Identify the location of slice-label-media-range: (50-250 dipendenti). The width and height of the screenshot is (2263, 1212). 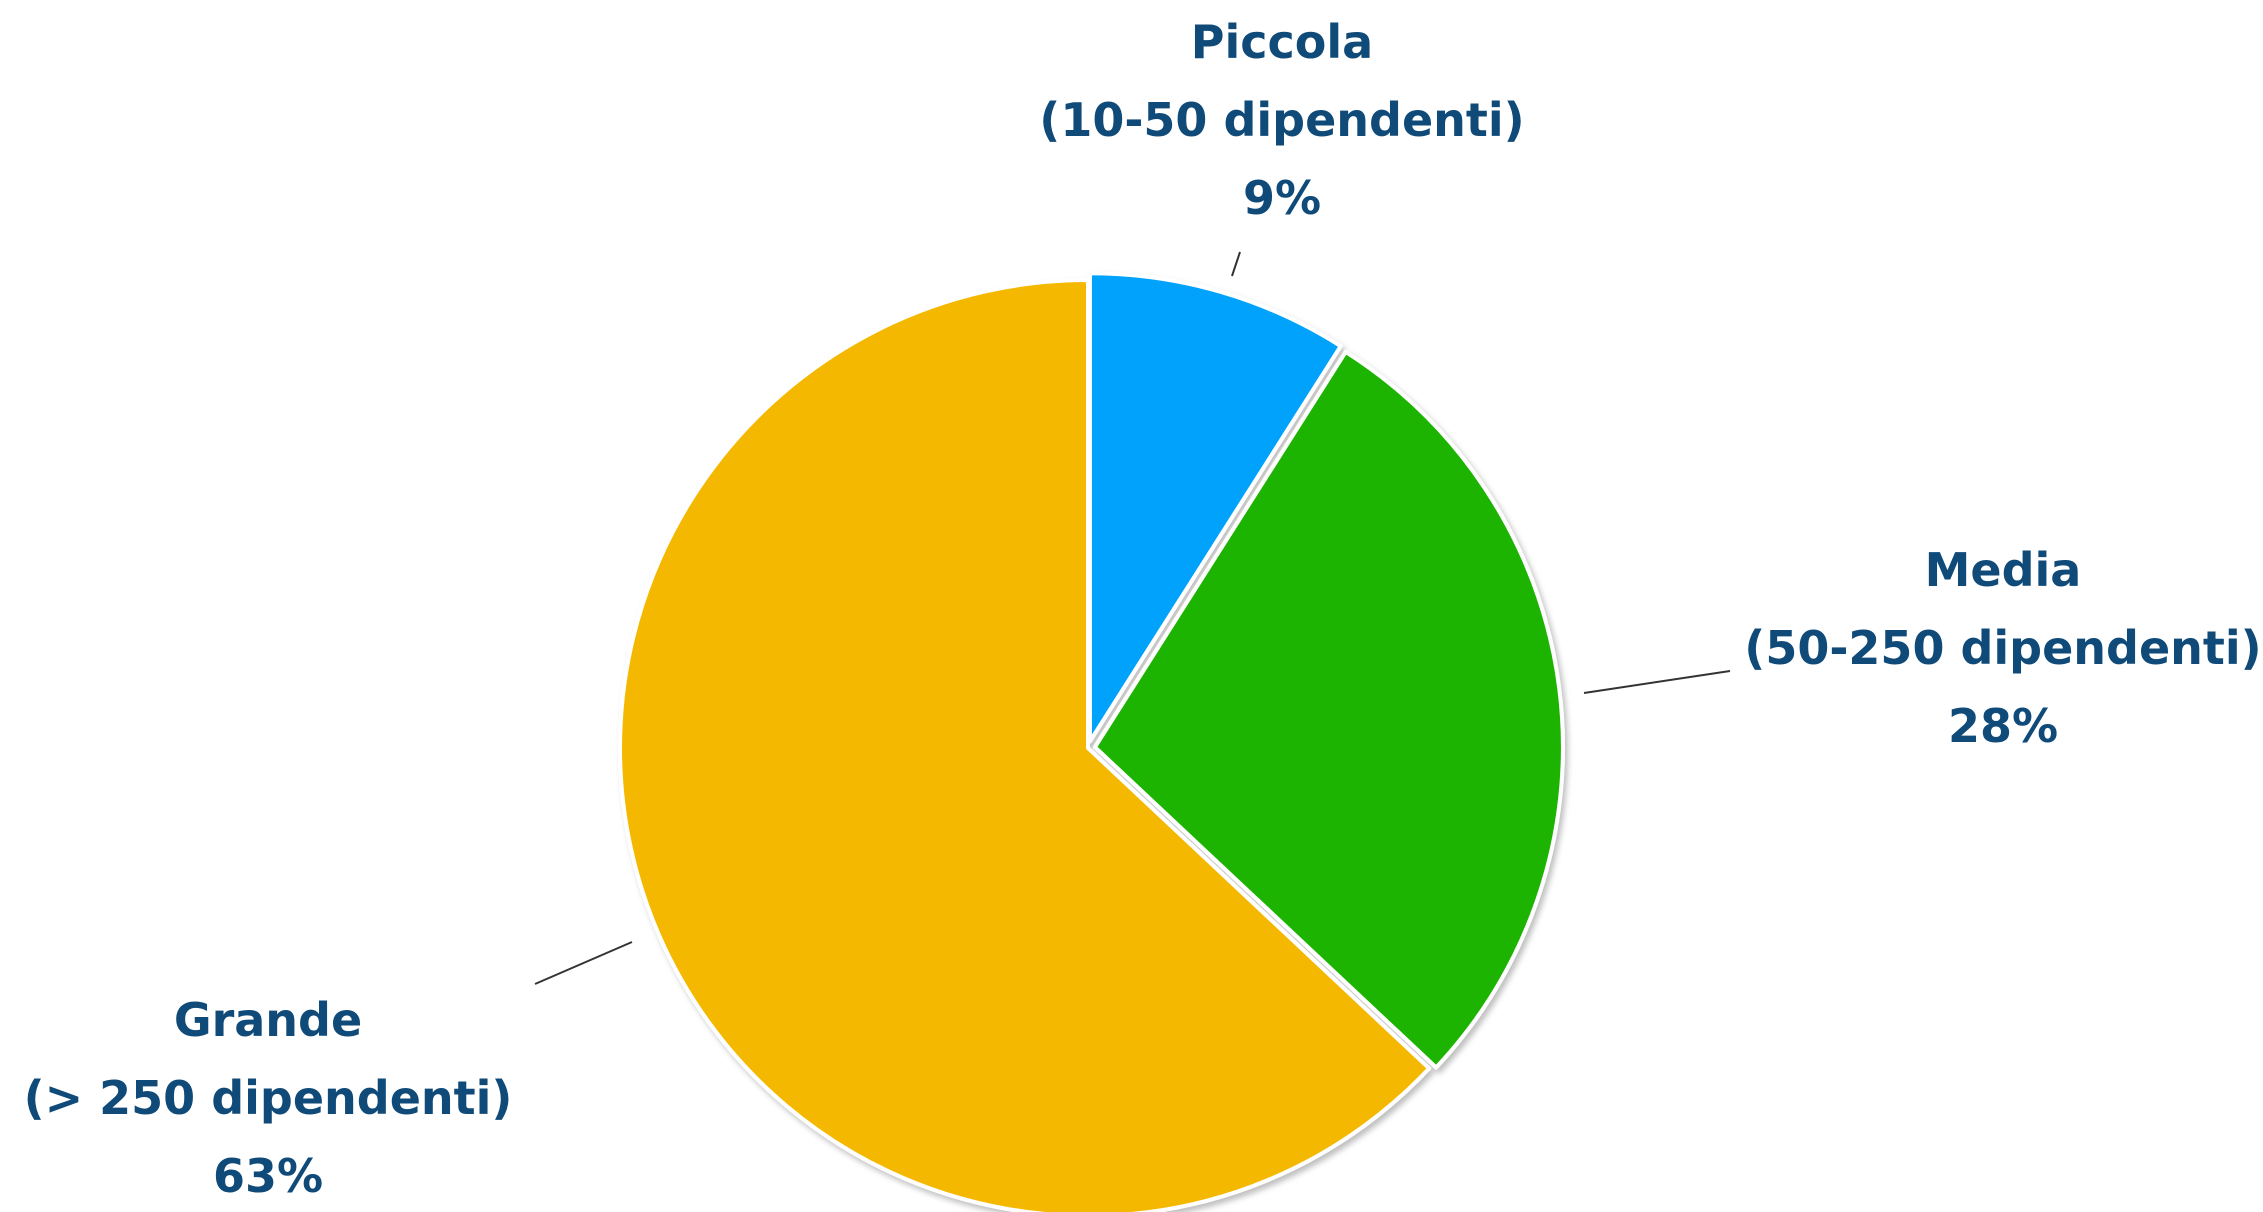
(2002, 648).